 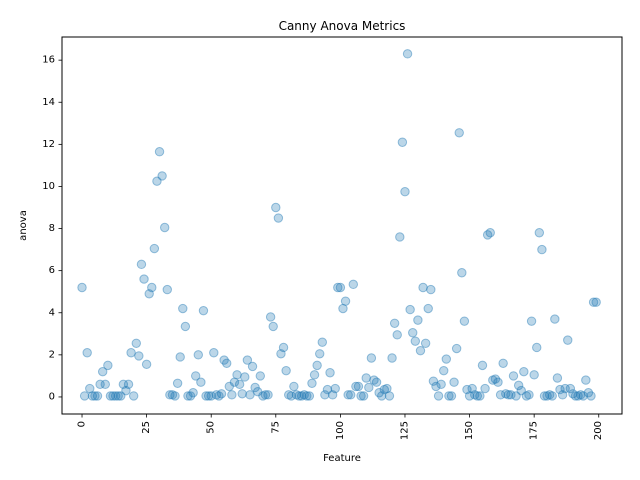 I want to click on y-tick-label: 4, so click(x=52, y=312).